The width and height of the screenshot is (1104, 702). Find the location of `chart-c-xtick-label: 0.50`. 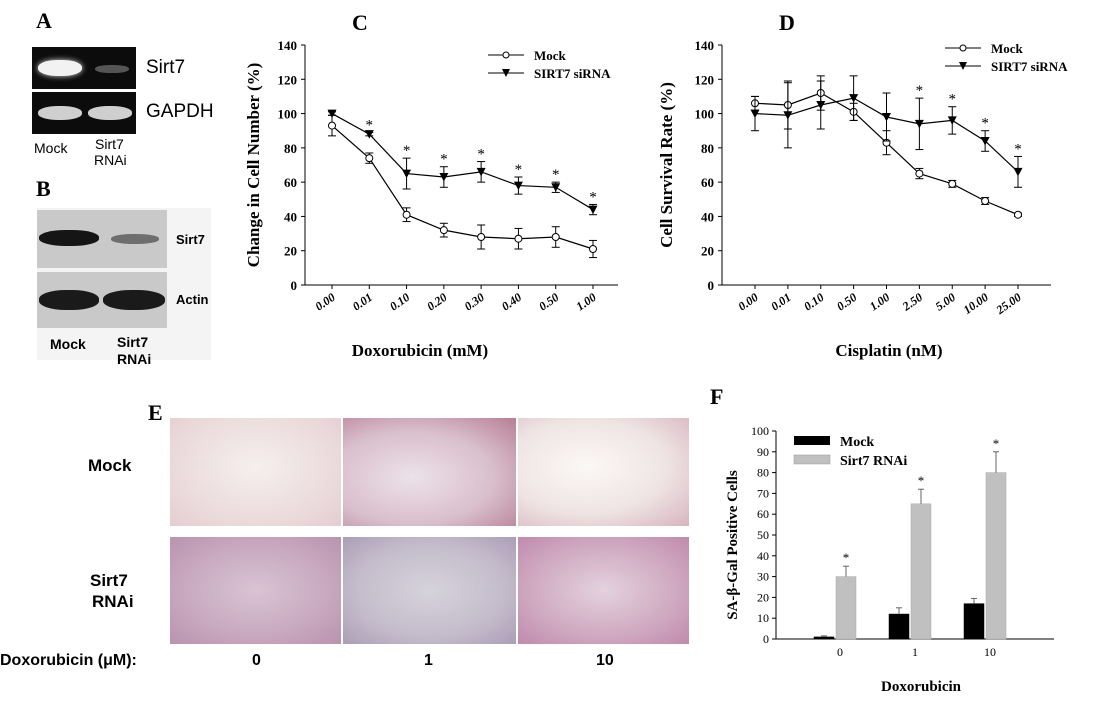

chart-c-xtick-label: 0.50 is located at coordinates (548, 302).